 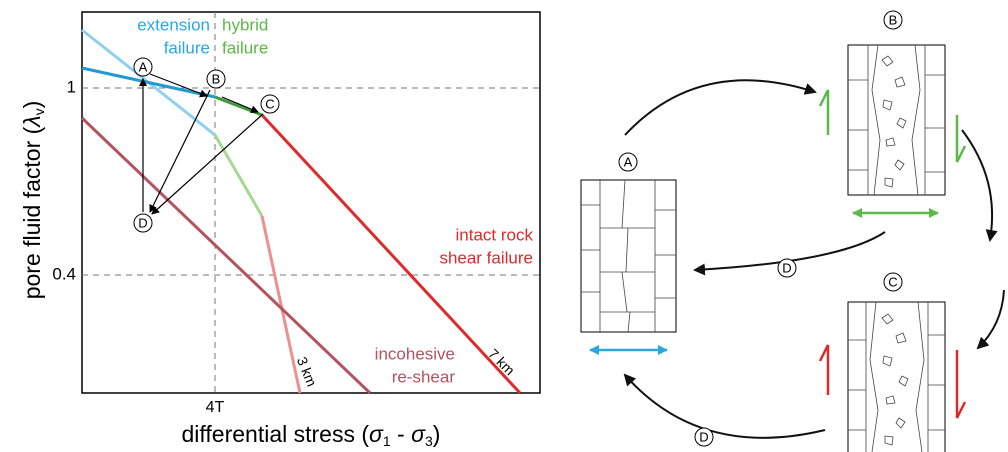 What do you see at coordinates (215, 407) in the screenshot?
I see `x-tick-label: 4T` at bounding box center [215, 407].